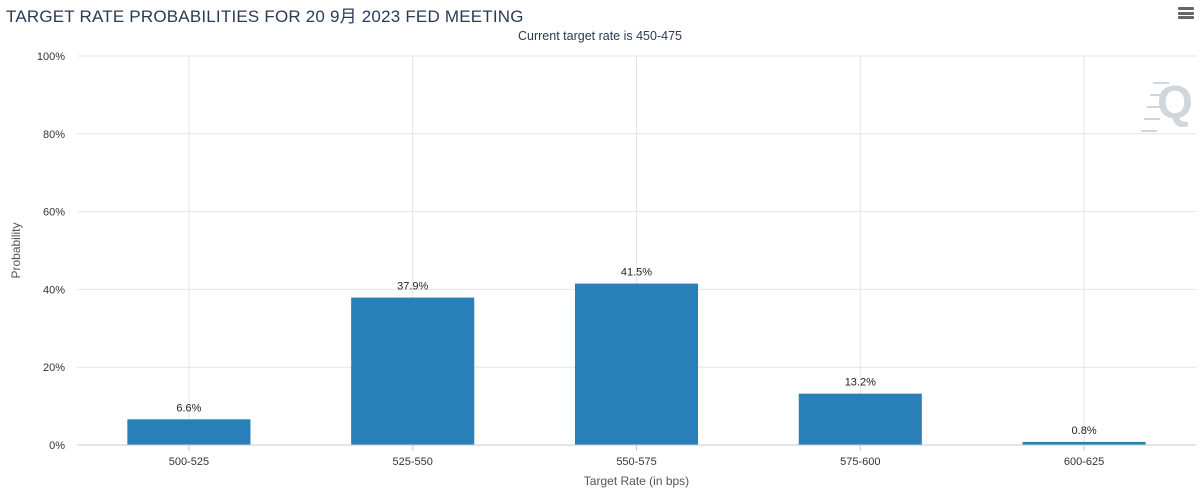 This screenshot has width=1200, height=496. What do you see at coordinates (51, 57) in the screenshot?
I see `y-tick-label: 100%` at bounding box center [51, 57].